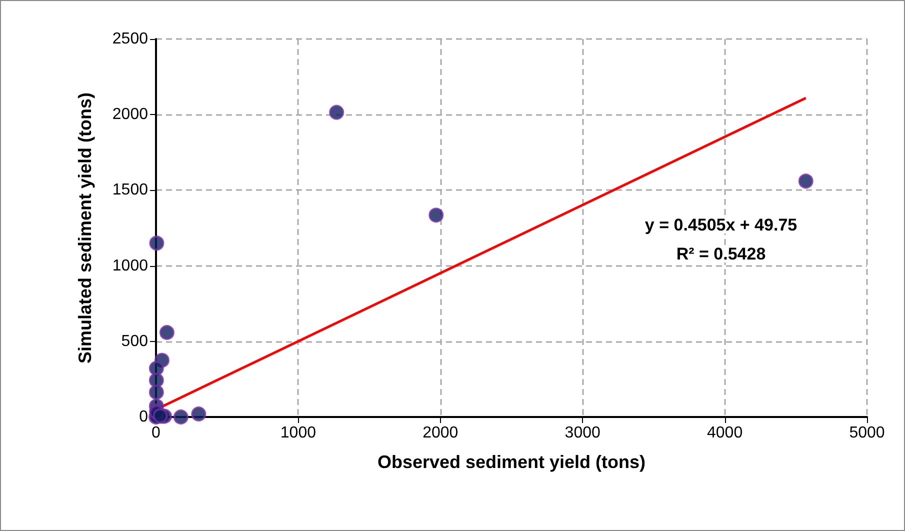 The image size is (905, 531). Describe the element at coordinates (134, 341) in the screenshot. I see `y-tick-label: 500` at that location.